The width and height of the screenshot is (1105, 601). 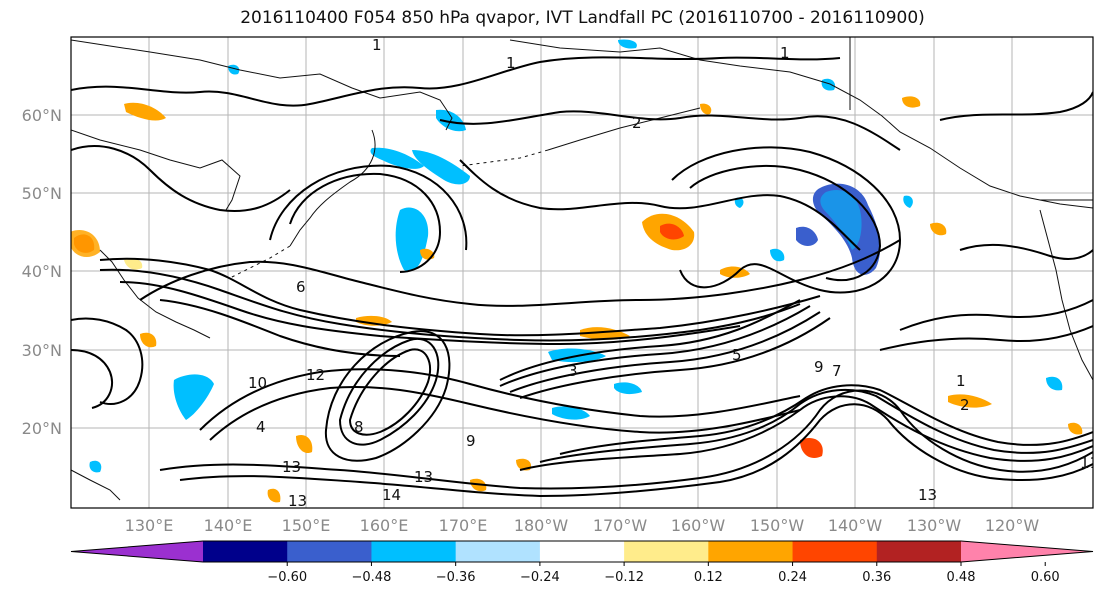 What do you see at coordinates (1027, 551) in the screenshot?
I see `colorbar-extend-max` at bounding box center [1027, 551].